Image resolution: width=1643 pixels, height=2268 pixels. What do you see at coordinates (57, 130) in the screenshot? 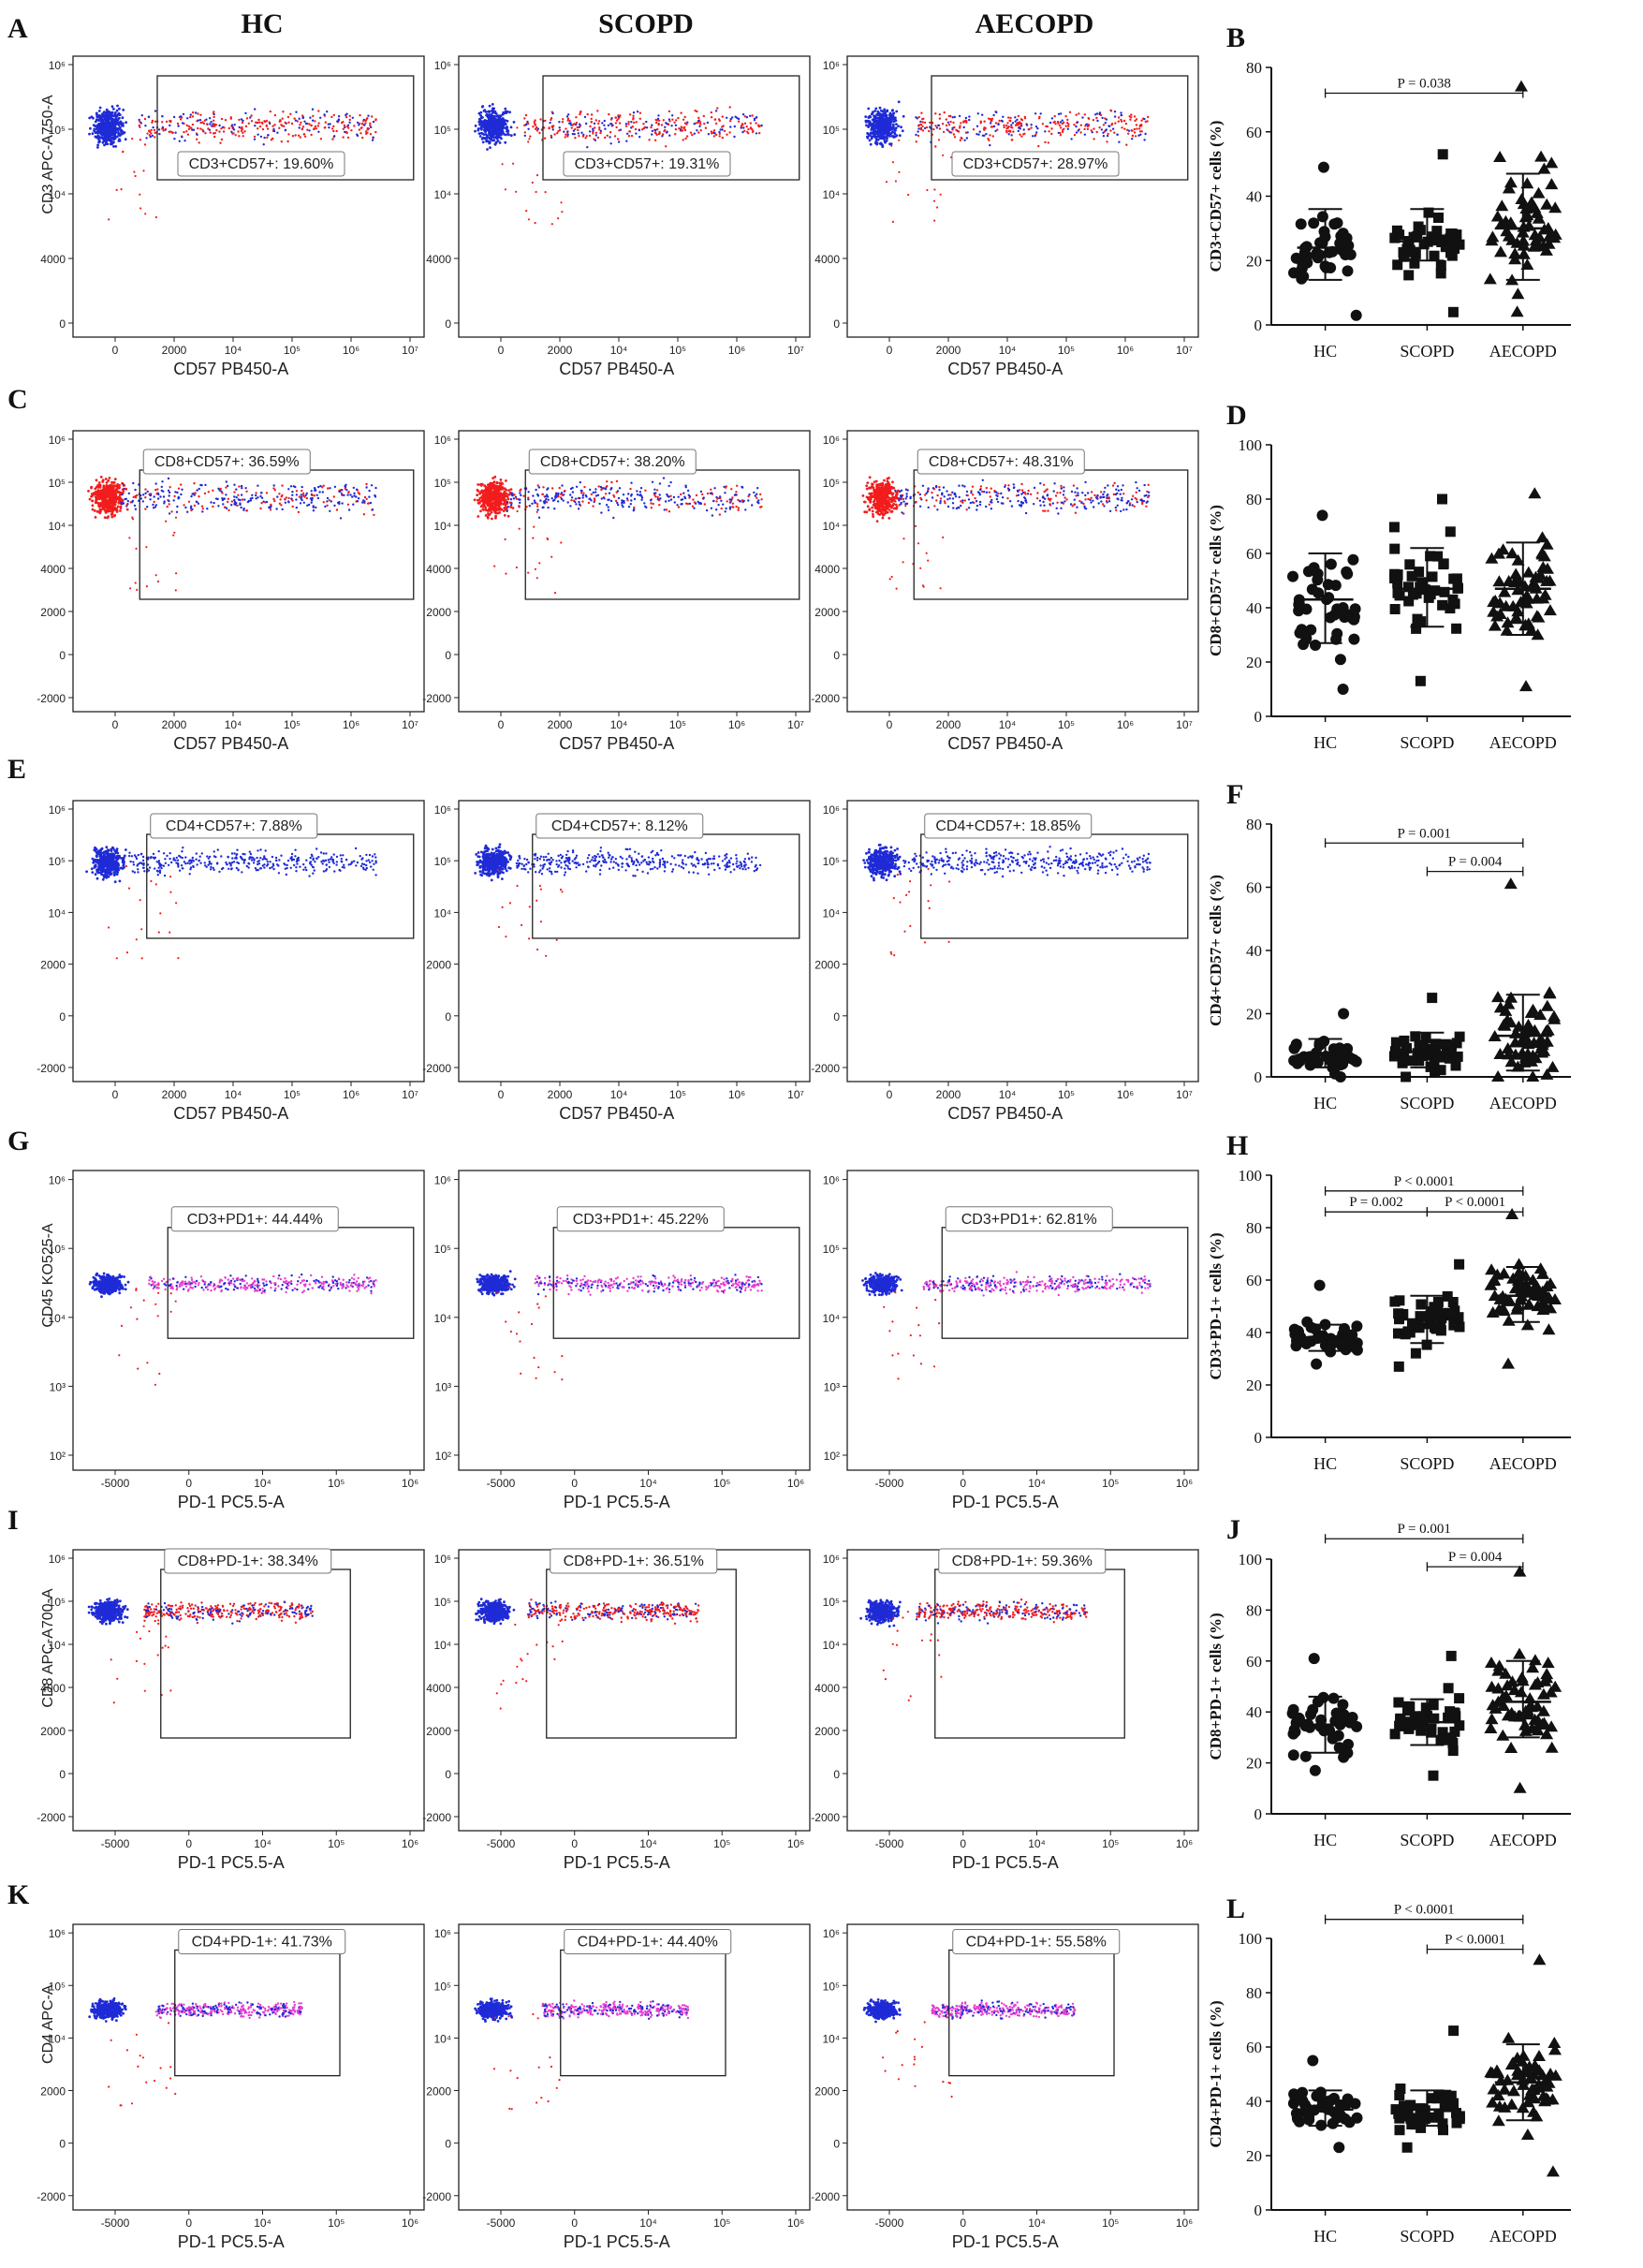
I see `y-tick-label: 10⁵` at bounding box center [57, 130].